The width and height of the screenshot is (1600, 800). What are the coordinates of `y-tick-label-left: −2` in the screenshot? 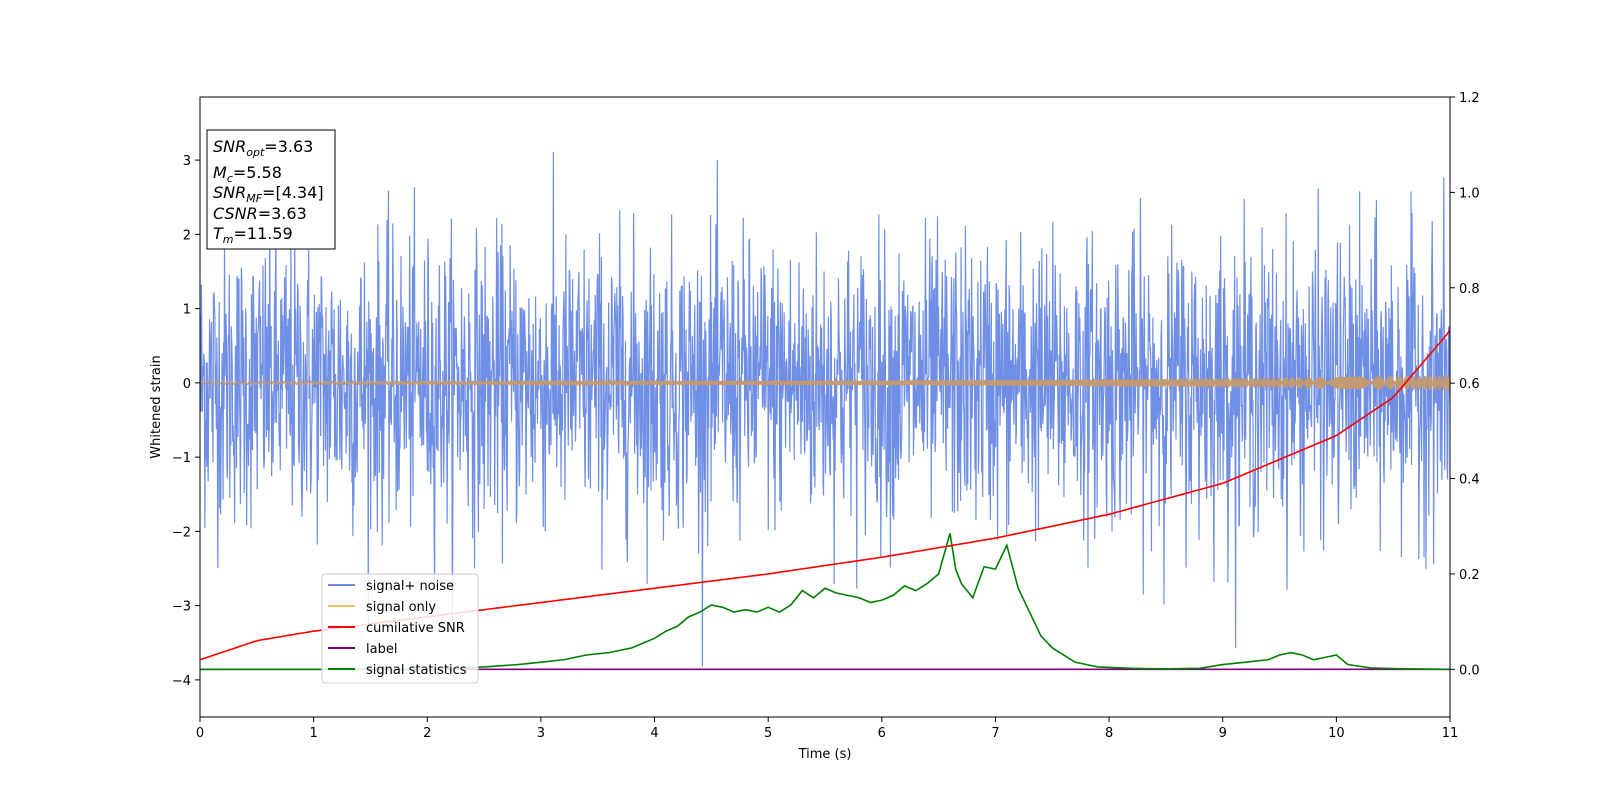 It's located at (181, 532).